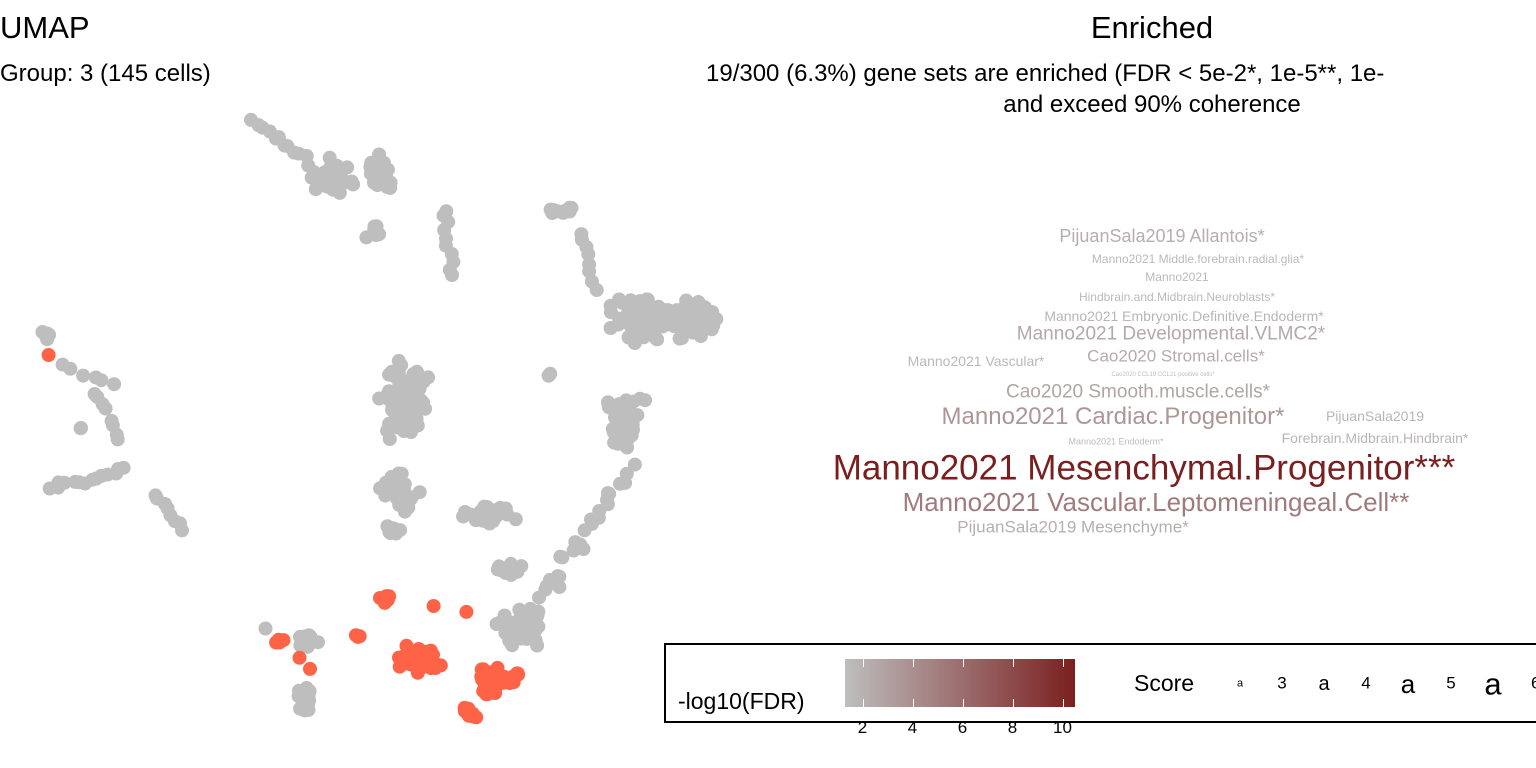 This screenshot has height=768, width=1536. I want to click on wordcloud-term: Forebrain.Midbrain.Hindbrain*, so click(1375, 438).